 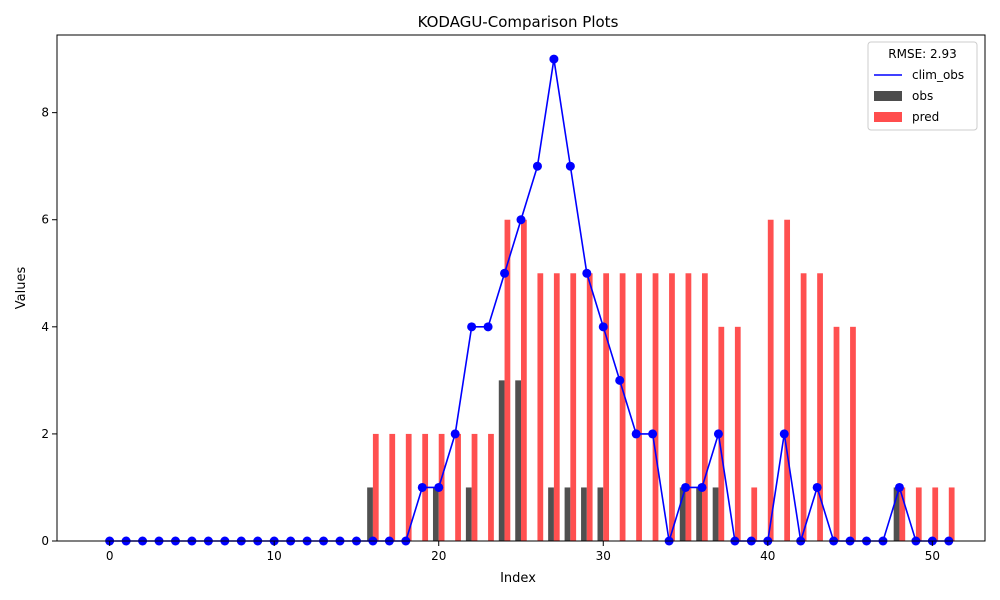 I want to click on legend-swatch-pred, so click(x=888, y=117).